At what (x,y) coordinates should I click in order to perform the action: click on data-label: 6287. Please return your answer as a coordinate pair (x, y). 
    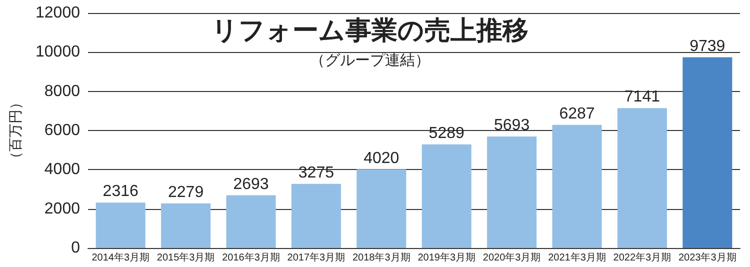
    Looking at the image, I should click on (577, 113).